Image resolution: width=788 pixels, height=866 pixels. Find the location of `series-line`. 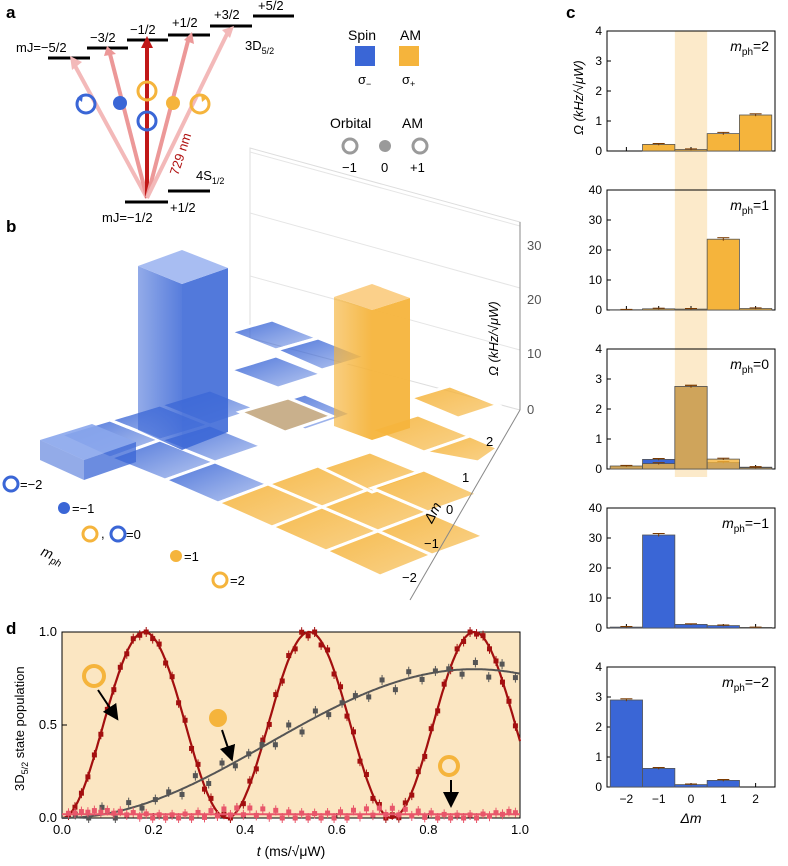

series-line is located at coordinates (291, 743).